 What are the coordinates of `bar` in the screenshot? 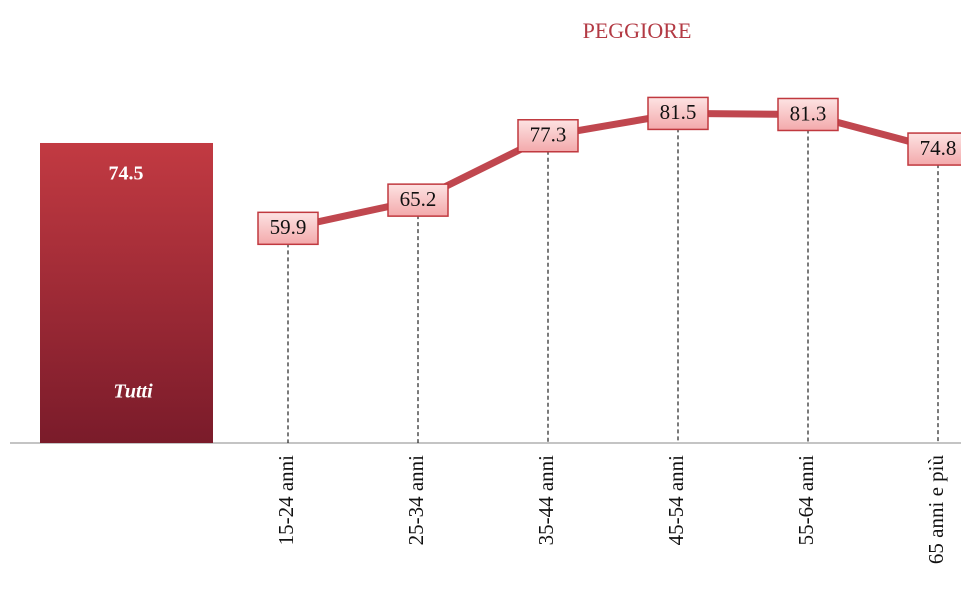 It's located at (126, 292).